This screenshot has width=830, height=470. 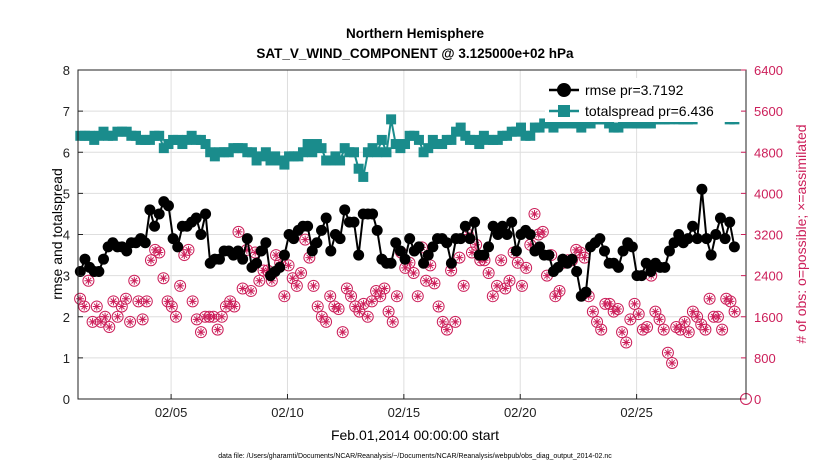 What do you see at coordinates (415, 53) in the screenshot?
I see `chart-title-line-2: SAT_V_WIND_COMPONENT @ 3.125000e+02 hPa` at bounding box center [415, 53].